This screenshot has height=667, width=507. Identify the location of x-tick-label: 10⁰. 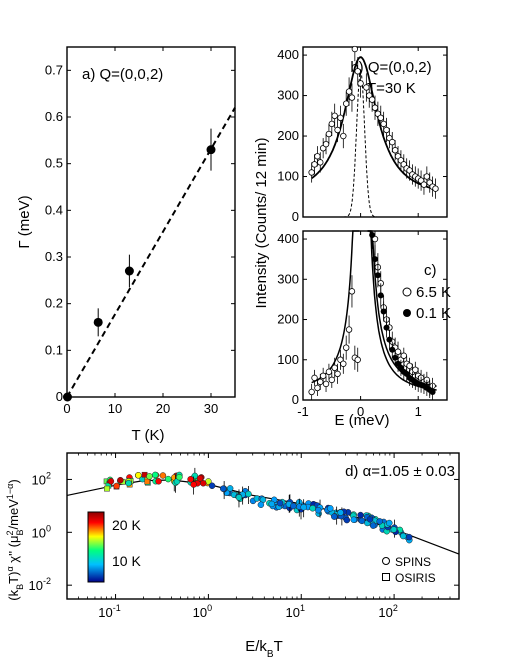
(202, 611).